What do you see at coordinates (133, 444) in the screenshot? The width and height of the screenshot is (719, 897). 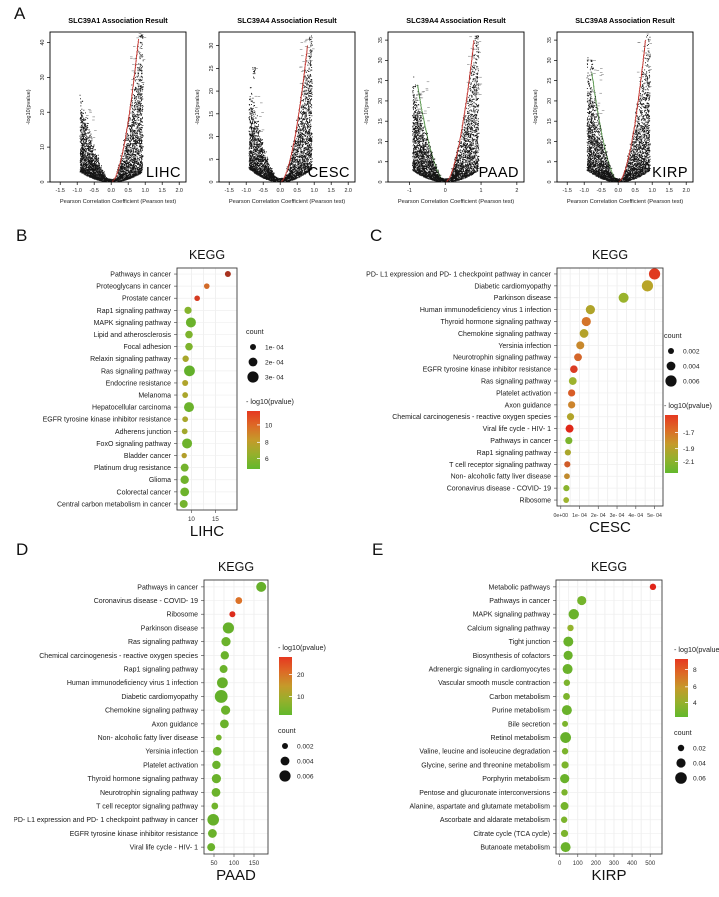 I see `pathway-label: FoxO signaling pathway` at bounding box center [133, 444].